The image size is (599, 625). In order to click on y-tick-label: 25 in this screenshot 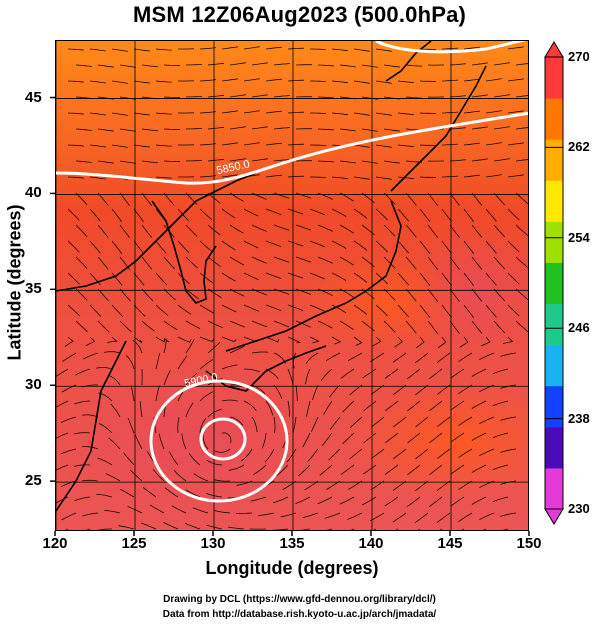, I will do `click(33, 481)`.